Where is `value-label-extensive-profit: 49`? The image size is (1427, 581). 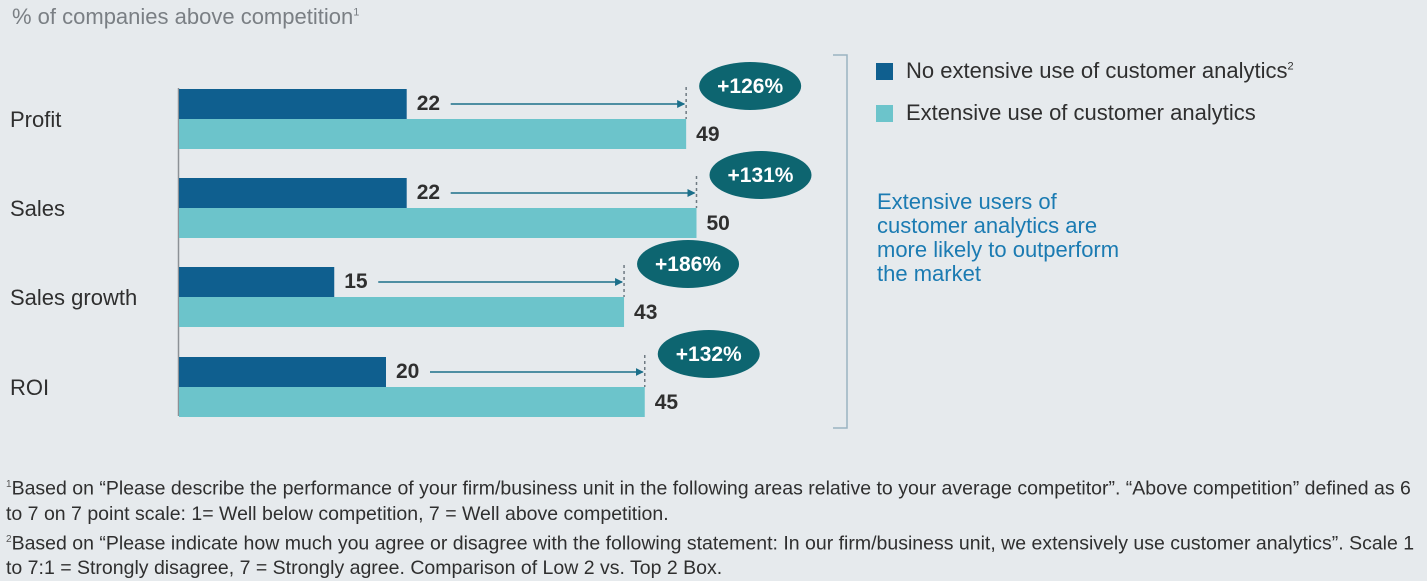
value-label-extensive-profit: 49 is located at coordinates (707, 134).